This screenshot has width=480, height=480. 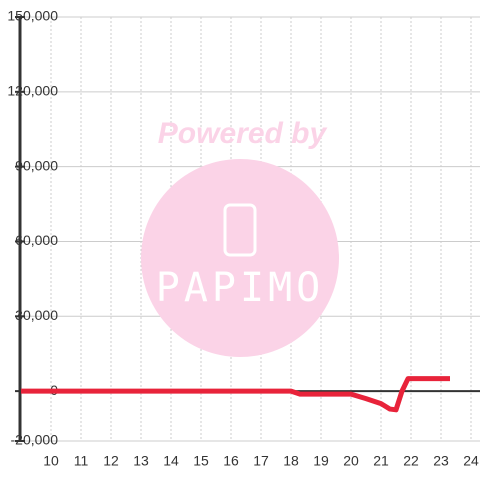 What do you see at coordinates (240, 288) in the screenshot?
I see `watermark-logo: PAPIMO` at bounding box center [240, 288].